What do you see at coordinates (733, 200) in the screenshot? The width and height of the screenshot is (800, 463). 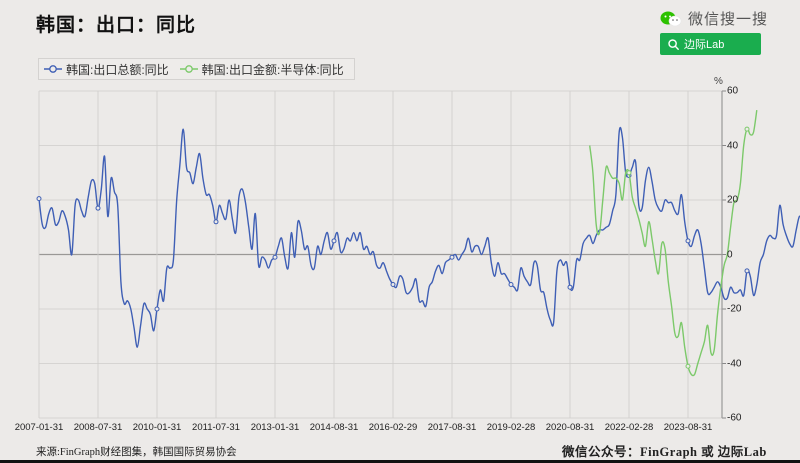 I see `y-tick-label: 20` at bounding box center [733, 200].